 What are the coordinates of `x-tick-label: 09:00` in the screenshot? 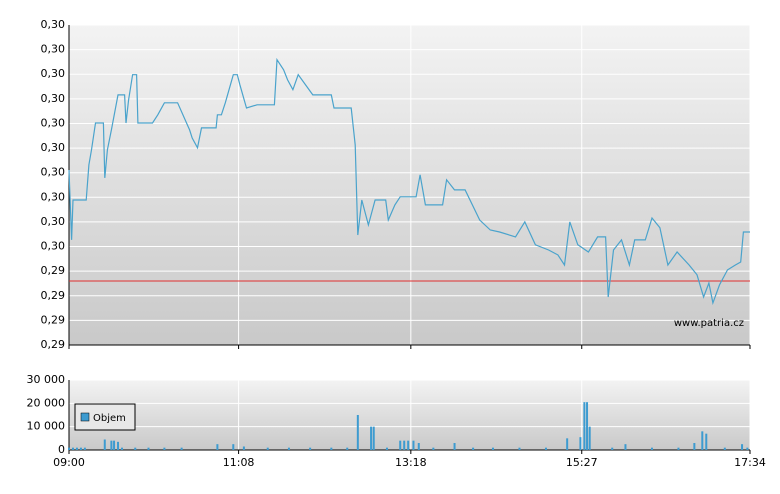 It's located at (69, 462).